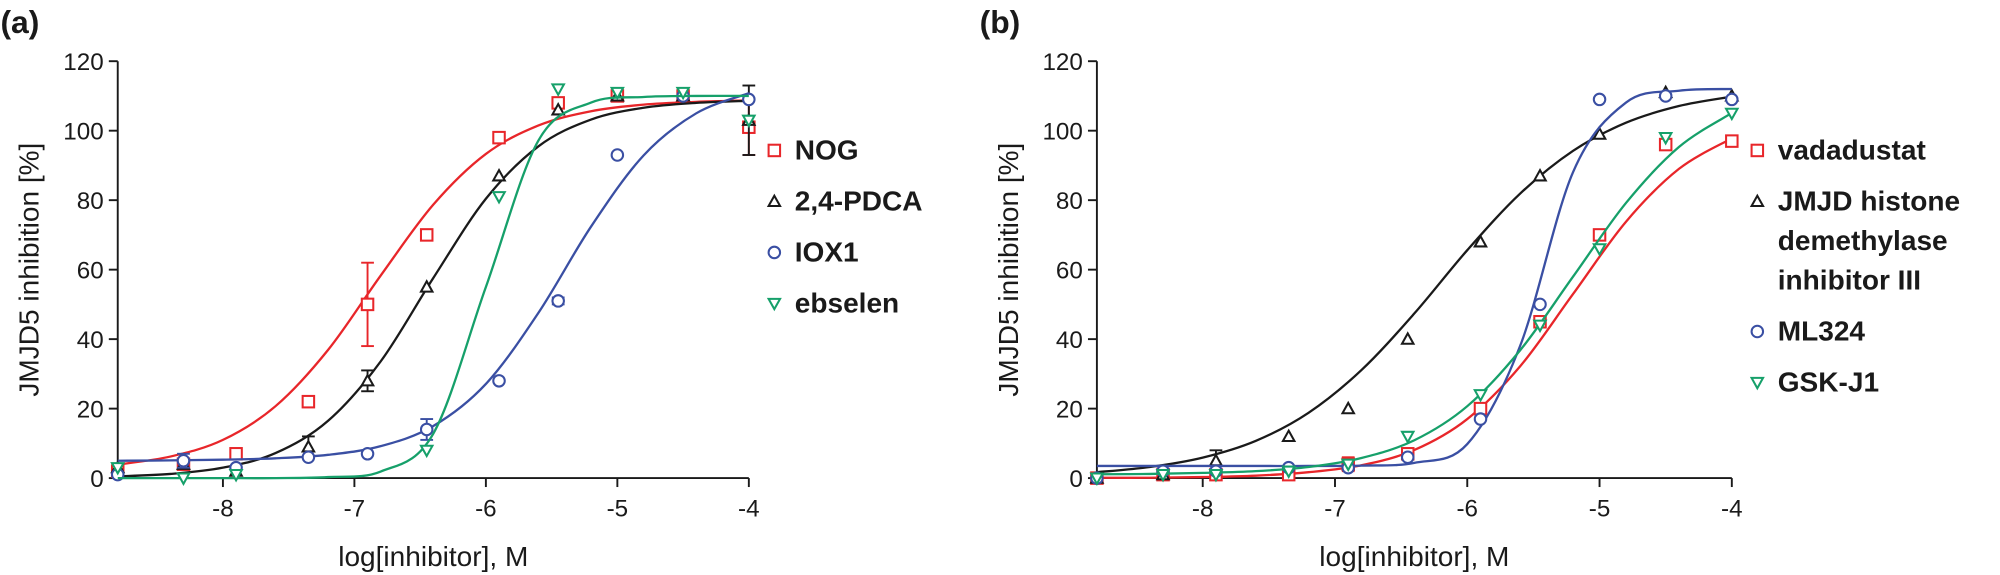  Describe the element at coordinates (826, 251) in the screenshot. I see `legend-label: IOX1` at that location.